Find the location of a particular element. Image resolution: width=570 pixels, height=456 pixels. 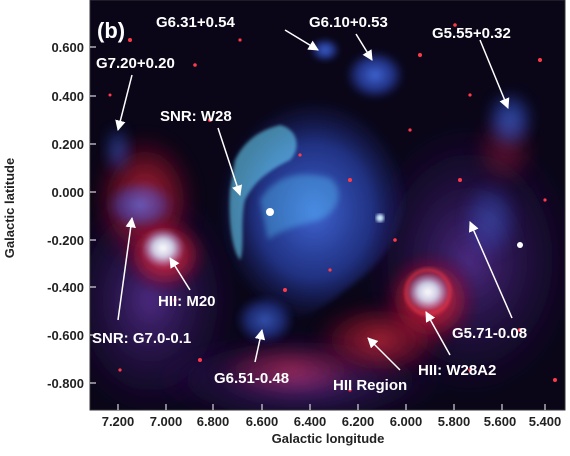

y-tick-label: 0.000 is located at coordinates (67, 192).